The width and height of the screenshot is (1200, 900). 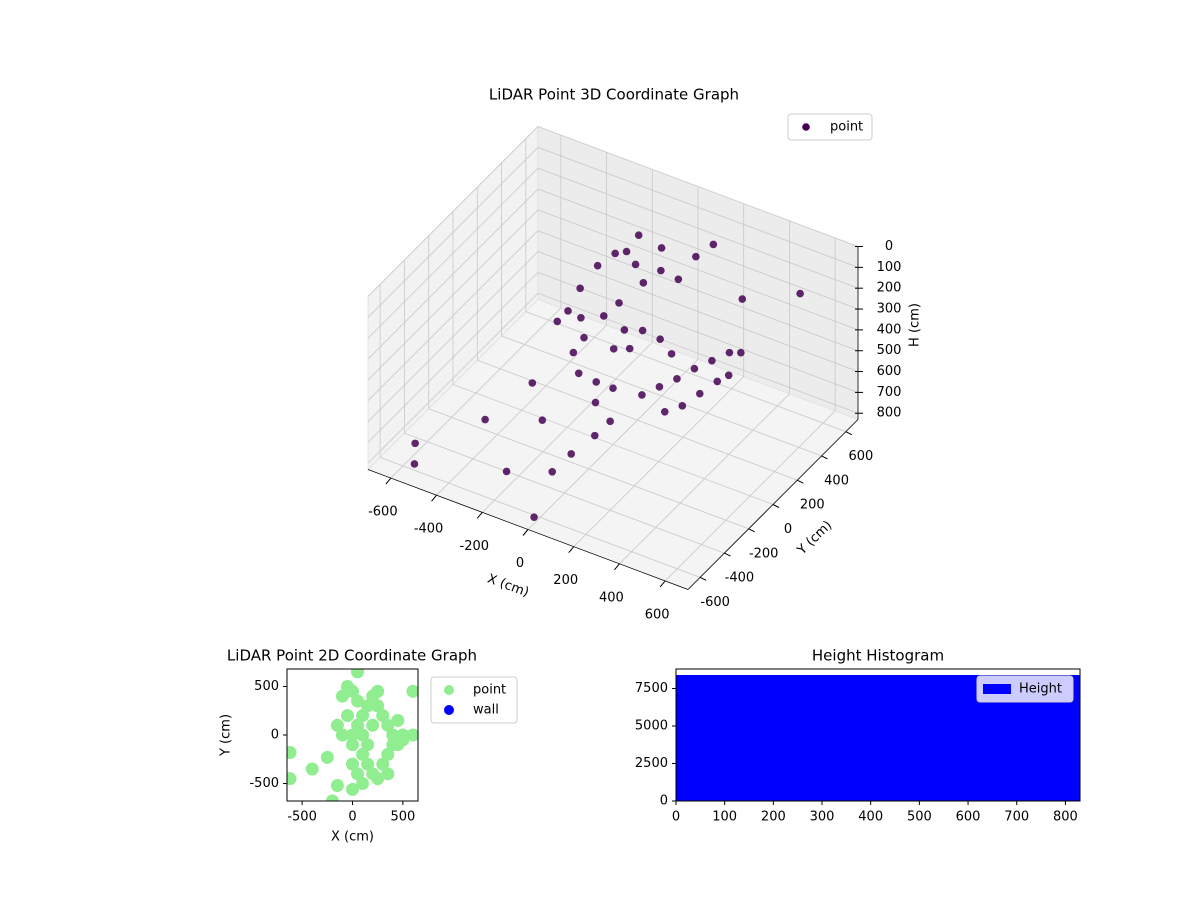 I want to click on y-tick-label: 5000, so click(x=651, y=726).